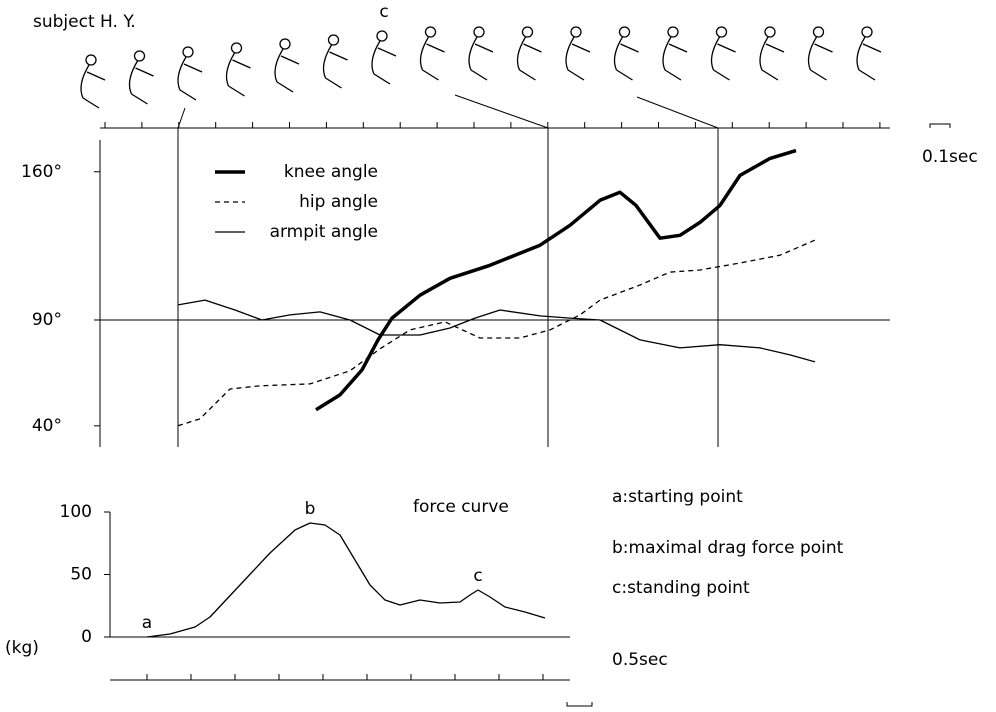 This screenshot has height=712, width=996. What do you see at coordinates (681, 588) in the screenshot?
I see `note: c:standing point` at bounding box center [681, 588].